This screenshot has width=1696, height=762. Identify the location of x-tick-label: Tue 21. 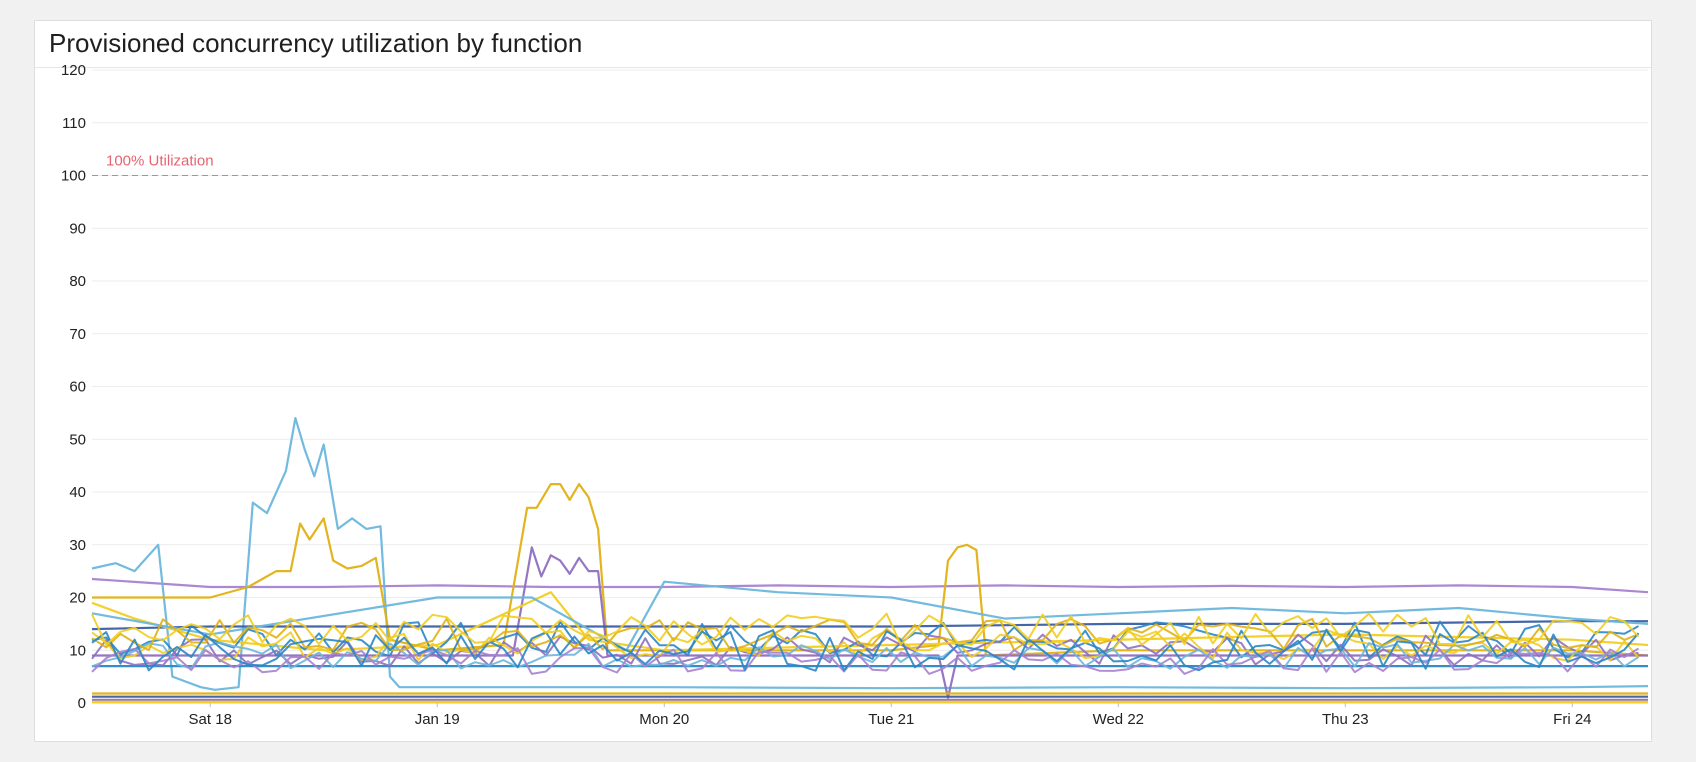
(891, 719).